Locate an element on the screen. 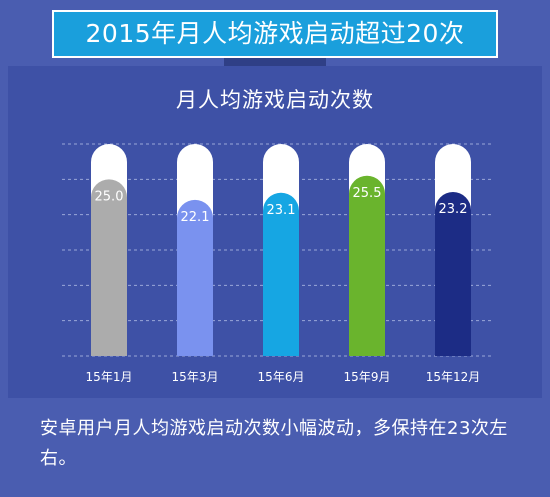 The width and height of the screenshot is (550, 497). x-tick-label: 15年6月 is located at coordinates (281, 377).